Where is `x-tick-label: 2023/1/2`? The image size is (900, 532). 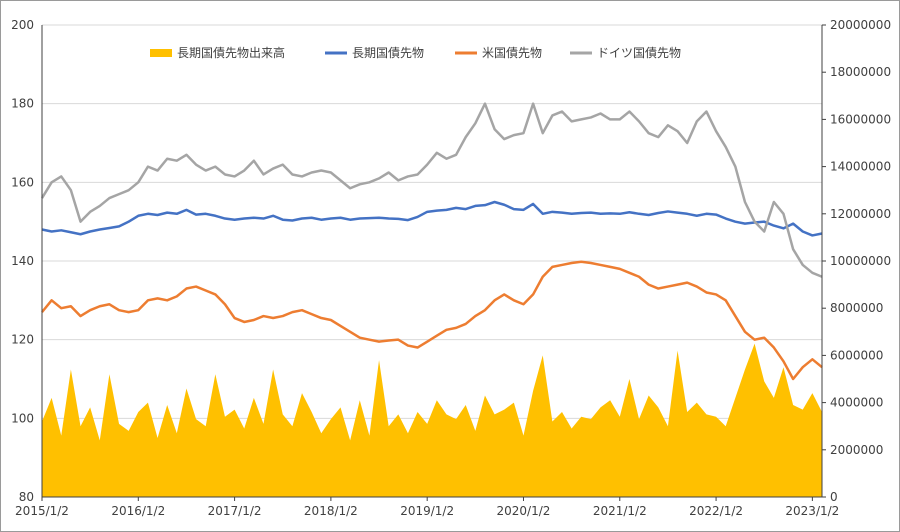 x-tick-label: 2023/1/2 is located at coordinates (812, 511).